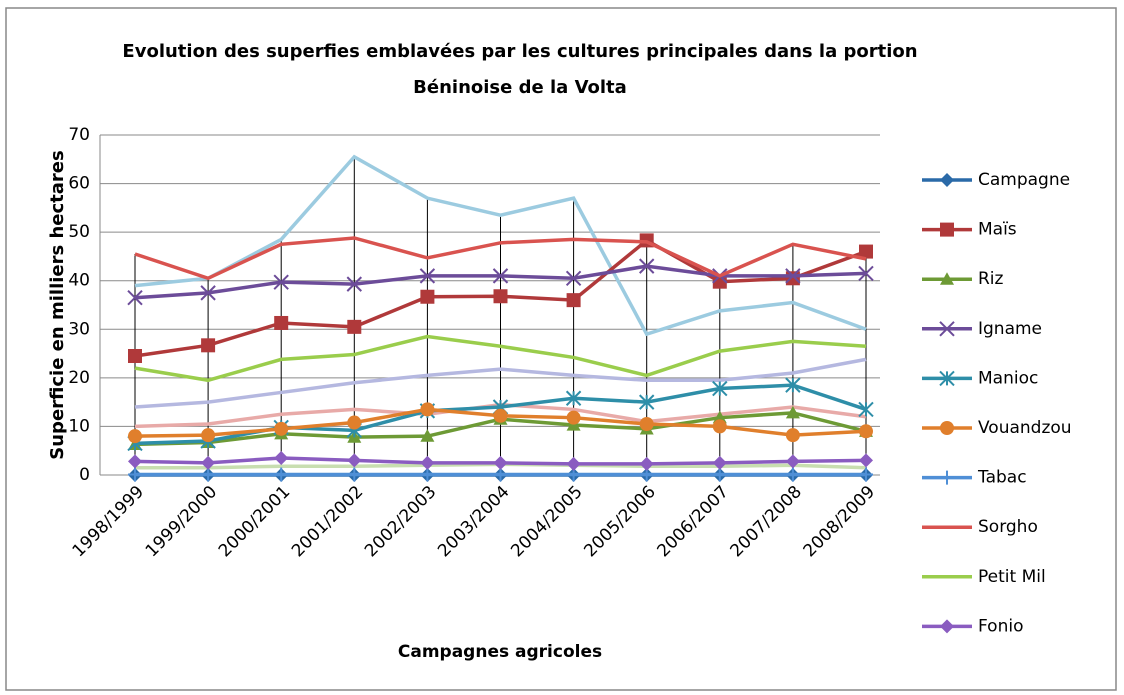  Describe the element at coordinates (500, 652) in the screenshot. I see `x-axis-label: Campagnes agricoles` at that location.